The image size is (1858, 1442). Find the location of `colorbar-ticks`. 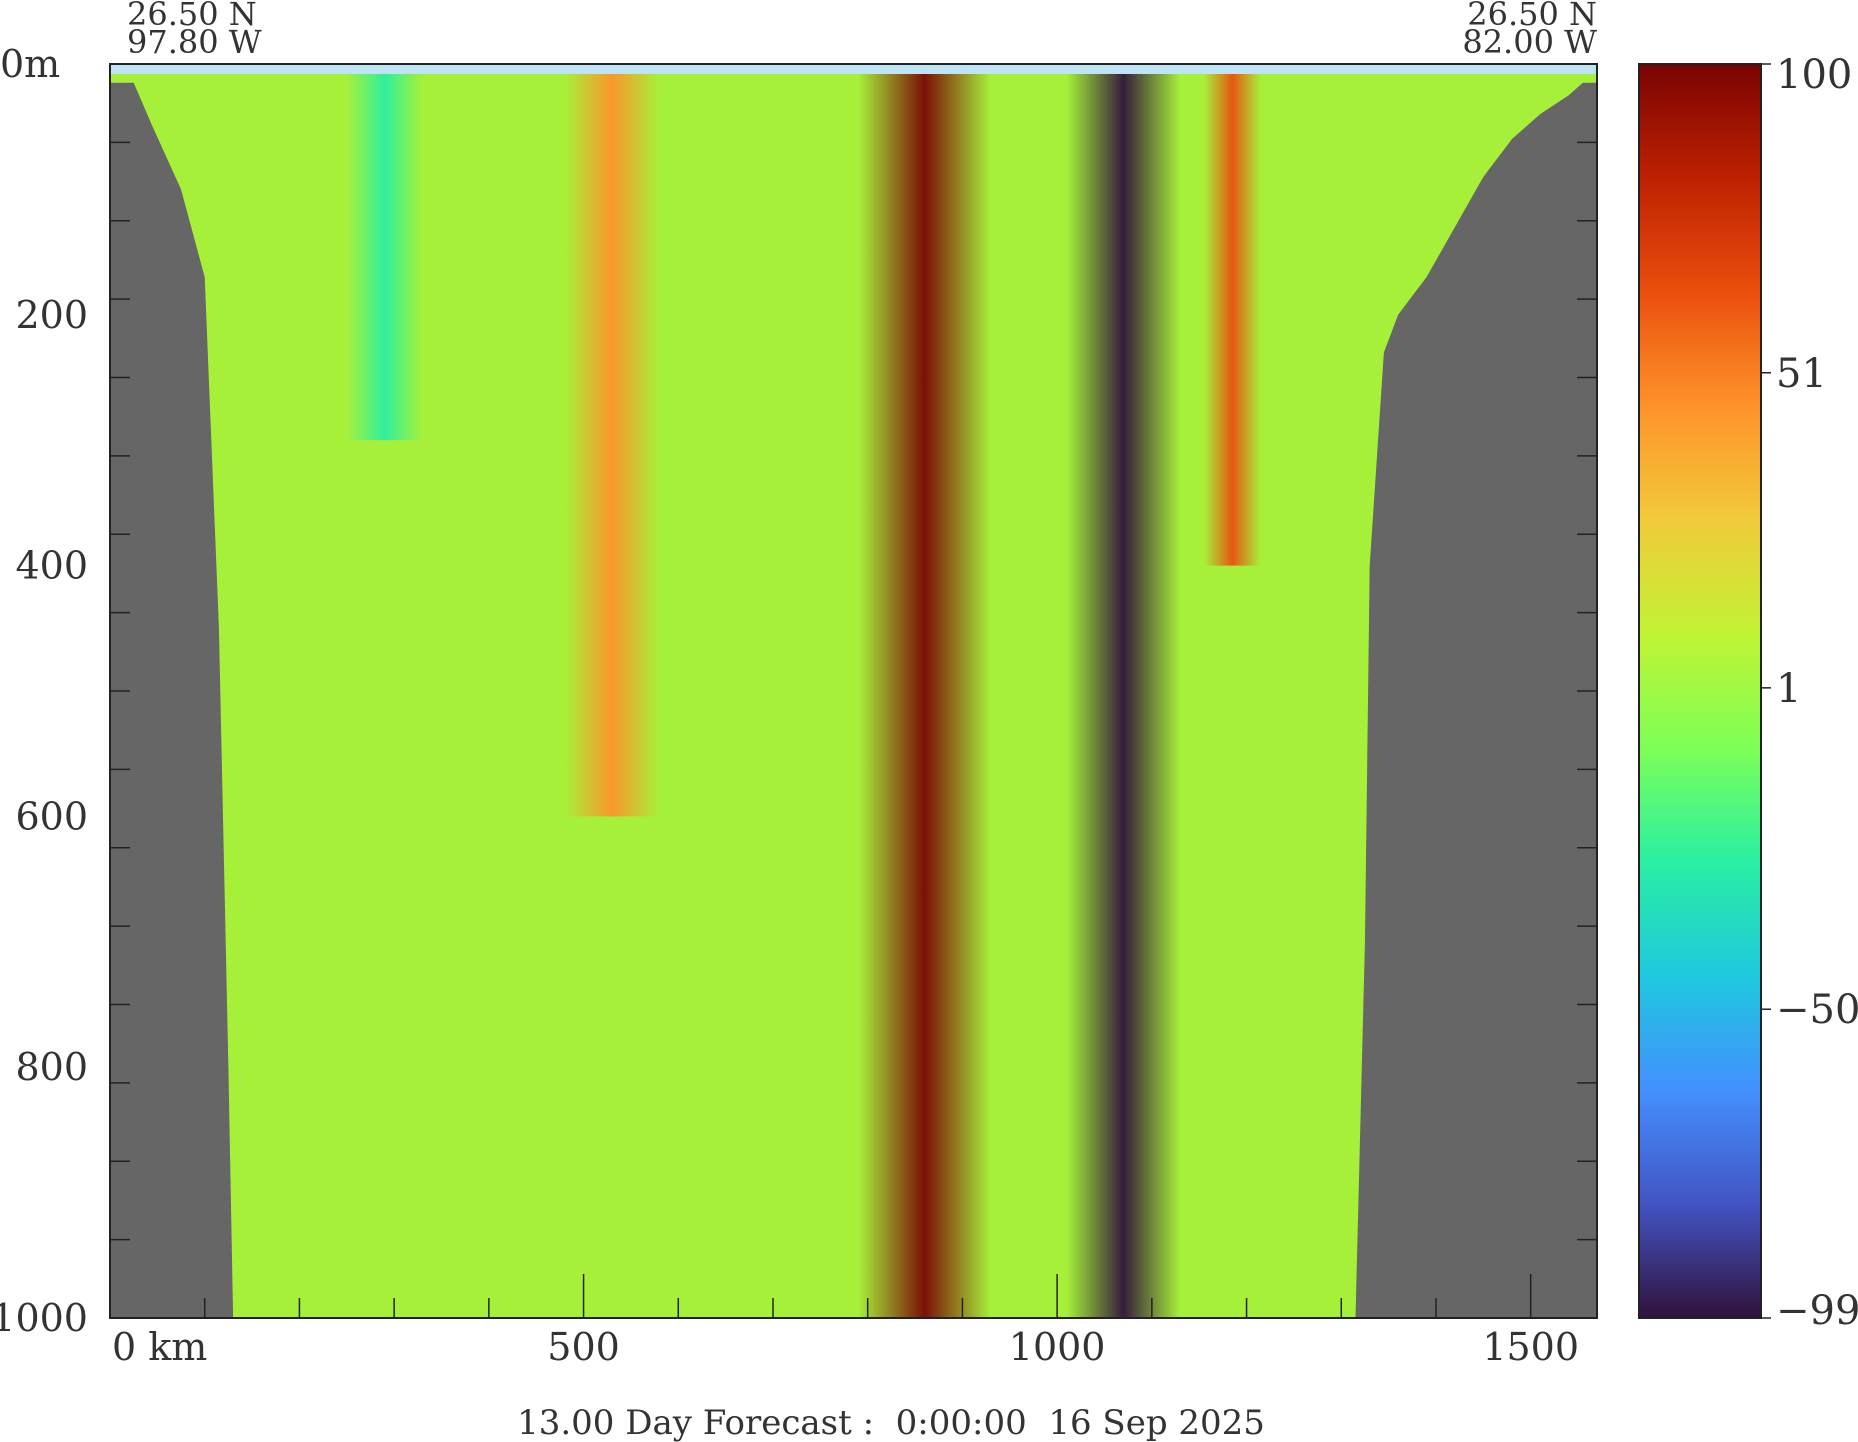

colorbar-ticks is located at coordinates (1766, 691).